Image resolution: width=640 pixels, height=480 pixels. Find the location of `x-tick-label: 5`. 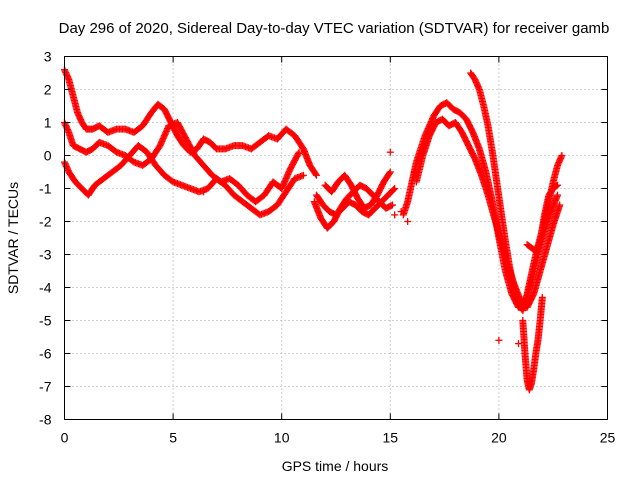

x-tick-label: 5 is located at coordinates (173, 438).